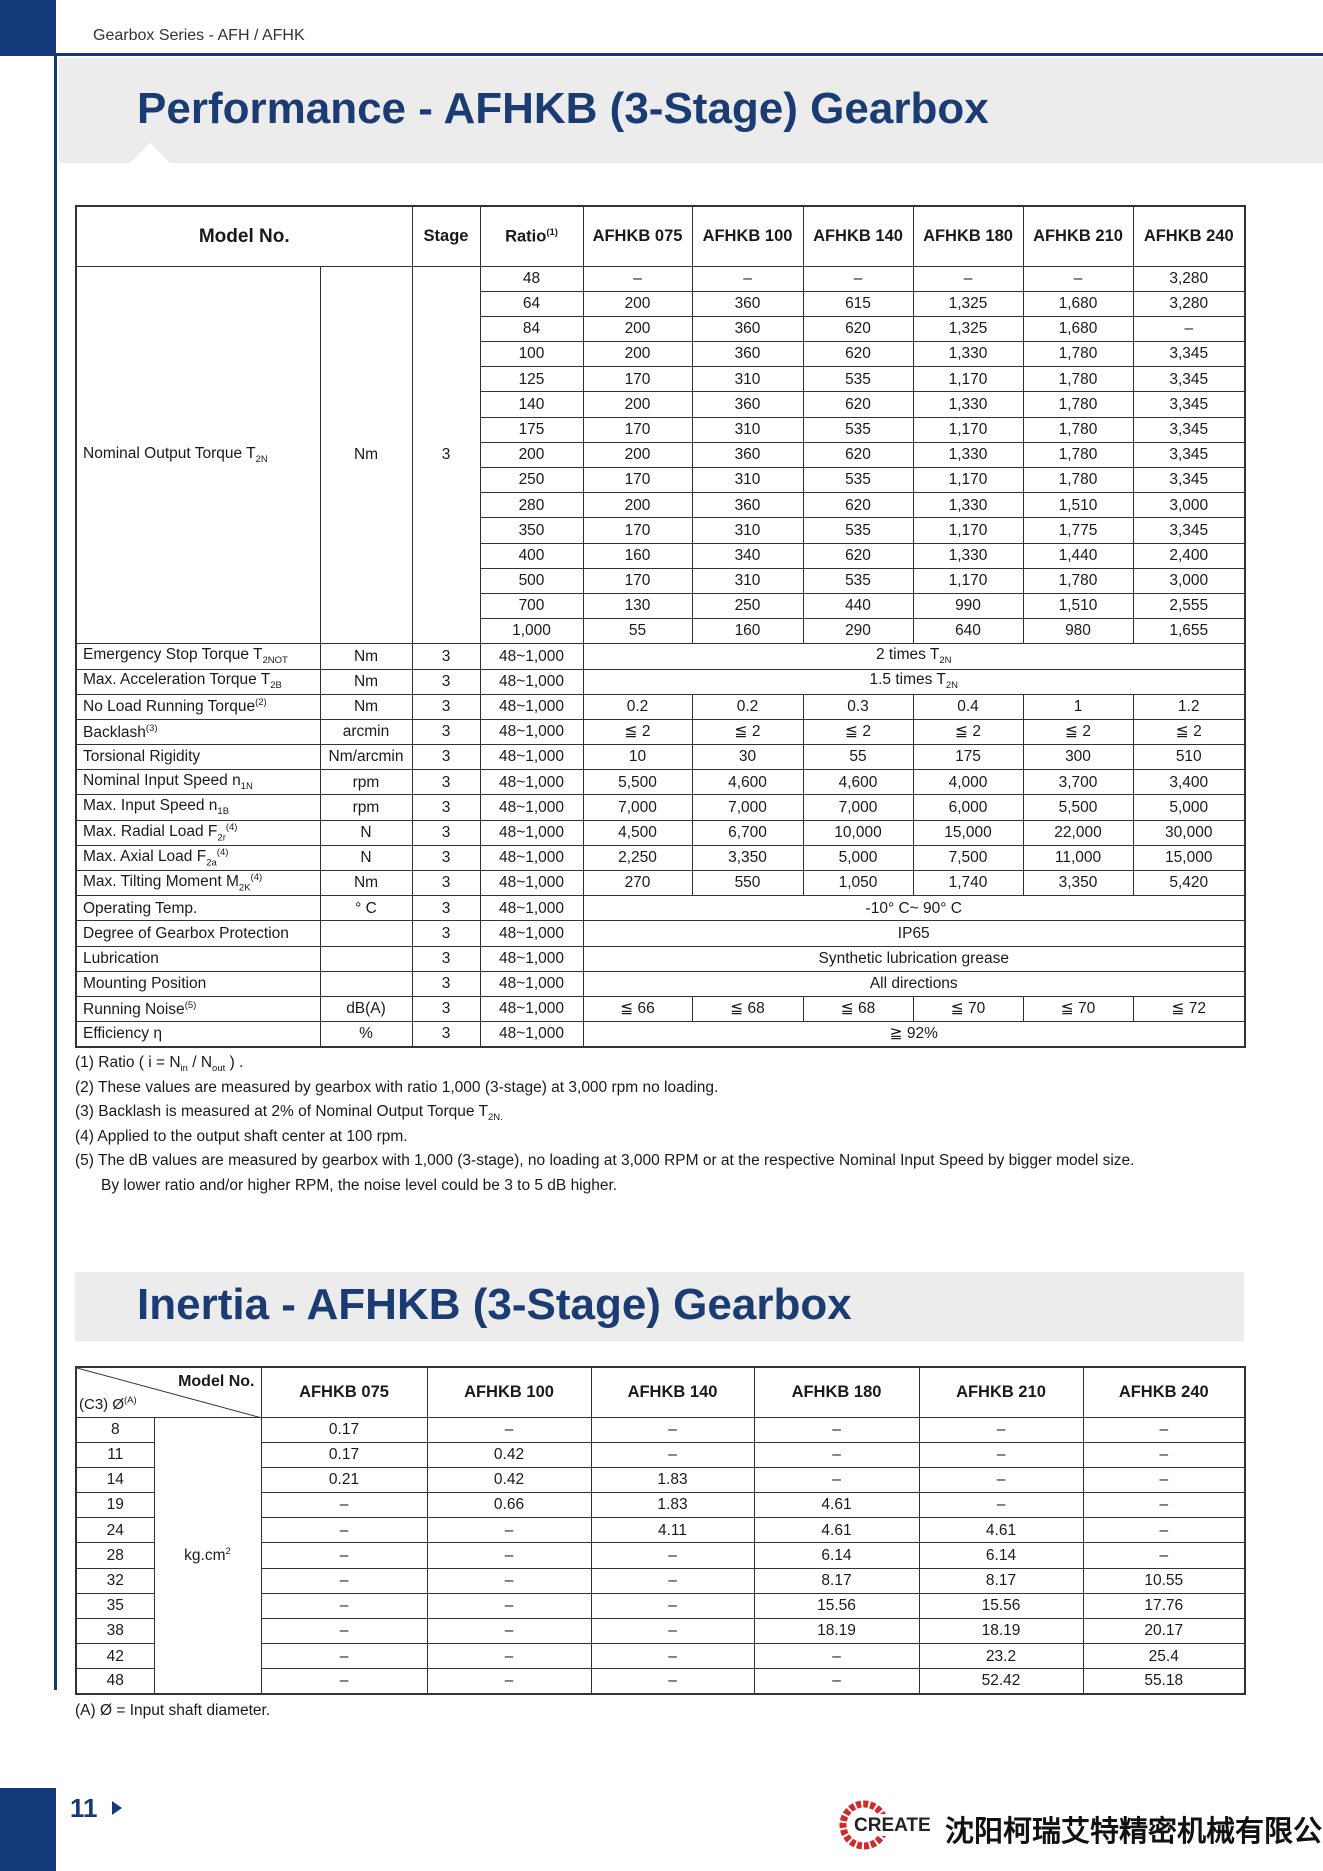 The width and height of the screenshot is (1323, 1871). What do you see at coordinates (914, 933) in the screenshot?
I see `value: IP65` at bounding box center [914, 933].